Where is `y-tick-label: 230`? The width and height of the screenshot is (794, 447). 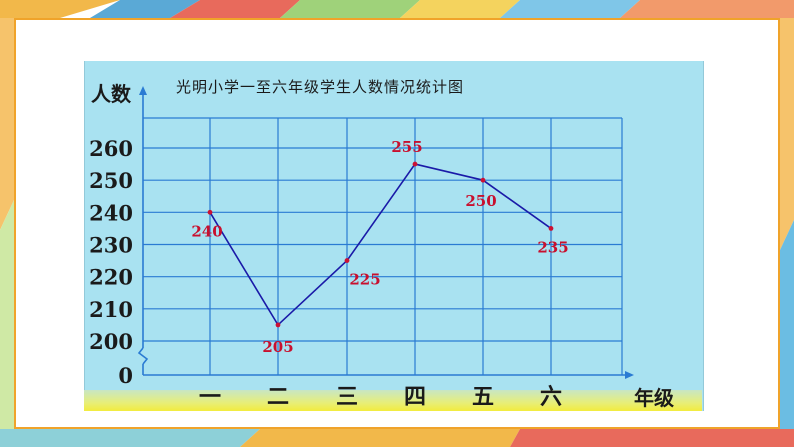 y-tick-label: 230 is located at coordinates (111, 245).